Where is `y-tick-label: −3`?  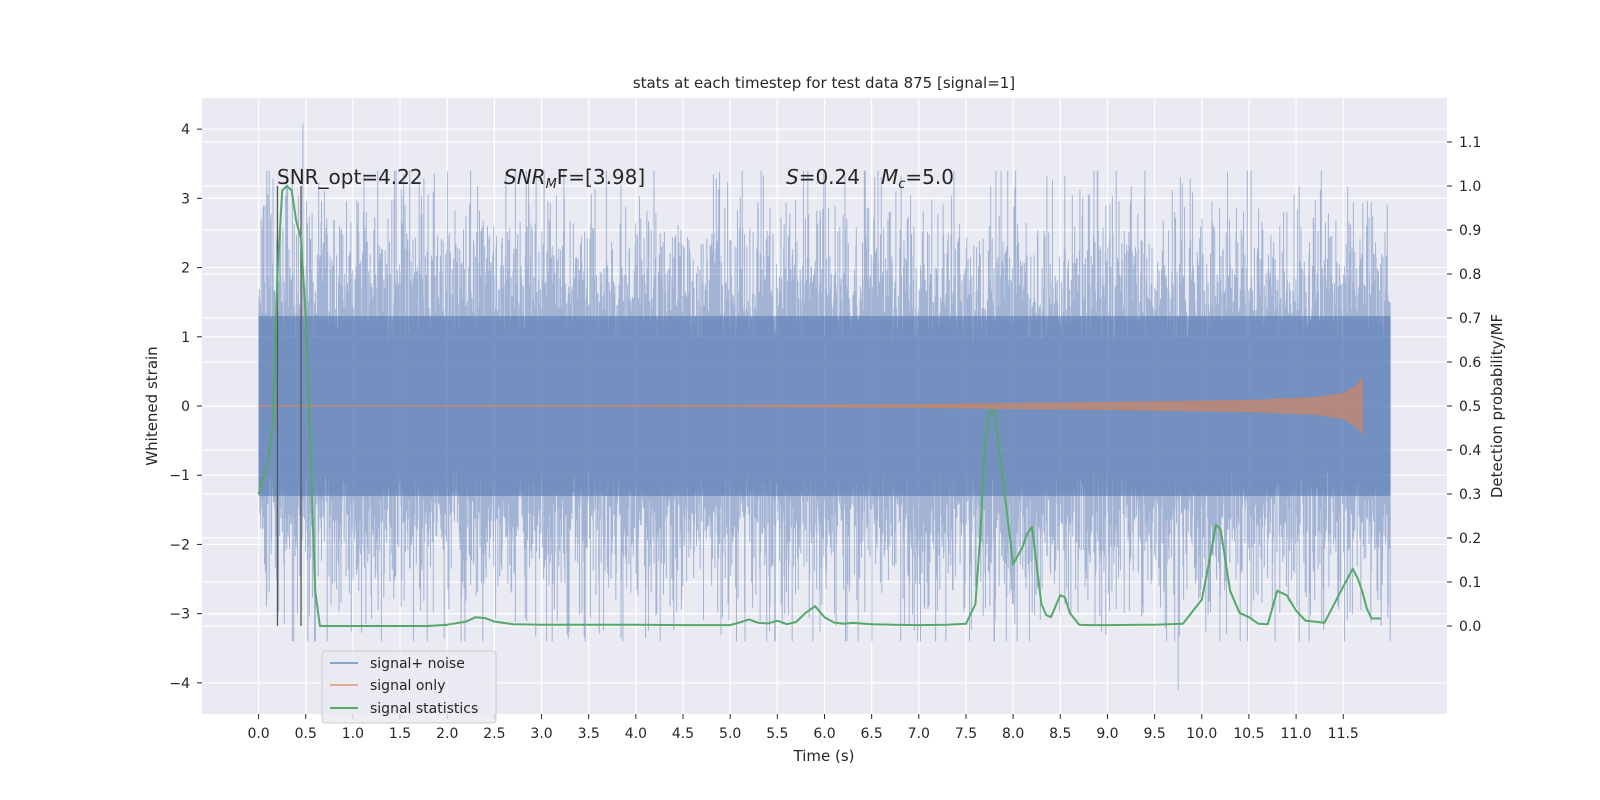
y-tick-label: −3 is located at coordinates (179, 615).